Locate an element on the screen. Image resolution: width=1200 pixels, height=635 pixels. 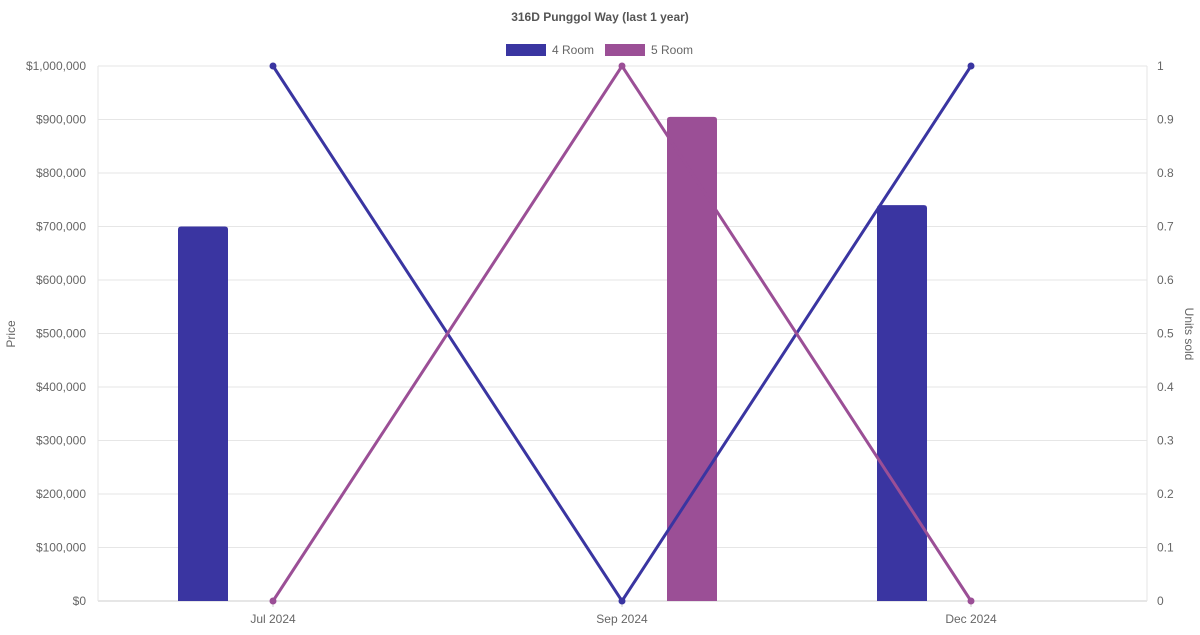
y-left-tick-label: $900,000 is located at coordinates (61, 120).